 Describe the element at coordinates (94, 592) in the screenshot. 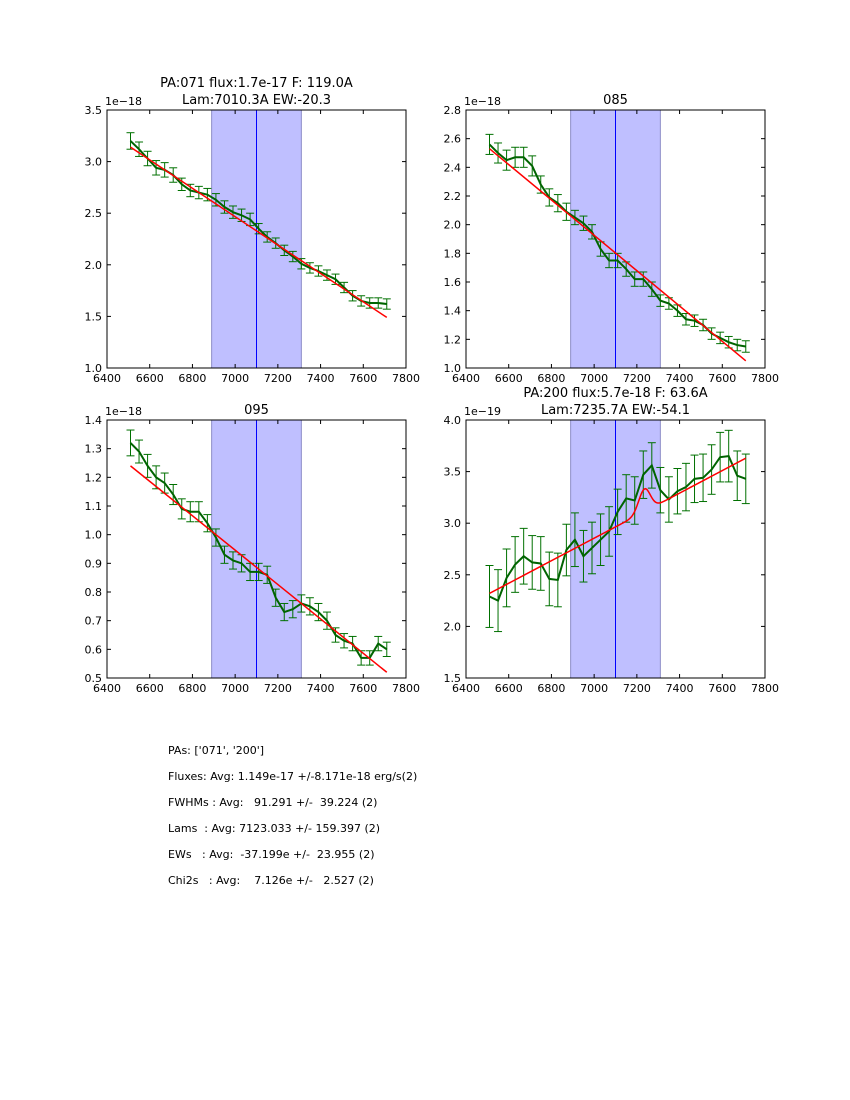

I see `y-tick-label: 0.8` at that location.